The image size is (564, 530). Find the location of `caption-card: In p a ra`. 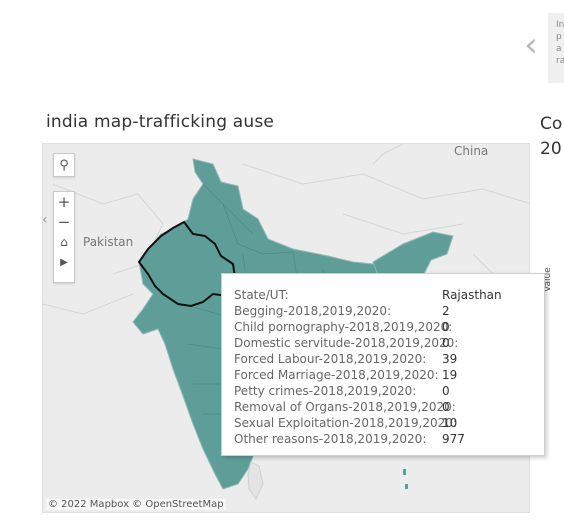

caption-card: In p a ra is located at coordinates (556, 48).